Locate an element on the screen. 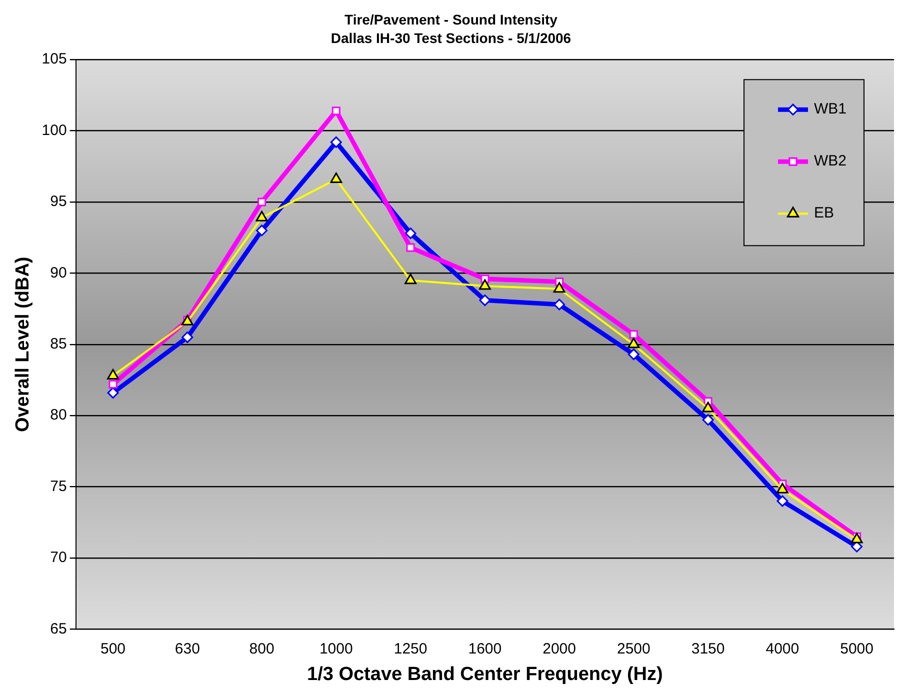  x-tick-label: 500 is located at coordinates (113, 649).